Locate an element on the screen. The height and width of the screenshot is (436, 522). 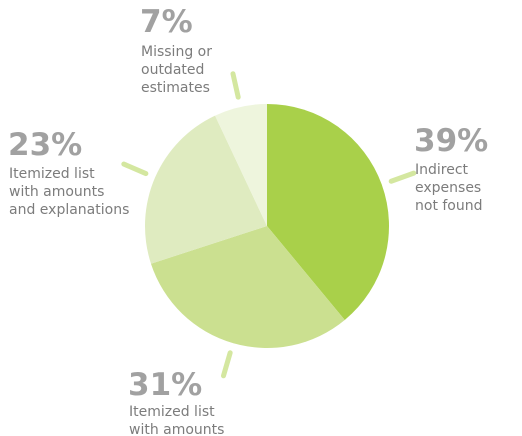
category-label-itemized-explanations-line1: Itemized list is located at coordinates (52, 174).